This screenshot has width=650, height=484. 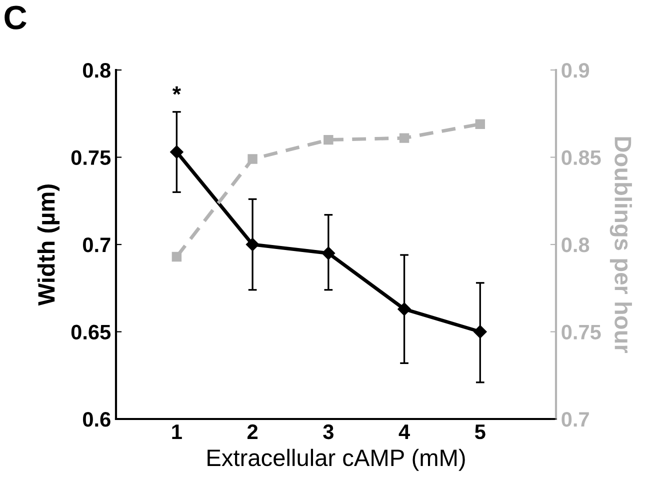 What do you see at coordinates (97, 70) in the screenshot?
I see `y-tick-label: 0.8` at bounding box center [97, 70].